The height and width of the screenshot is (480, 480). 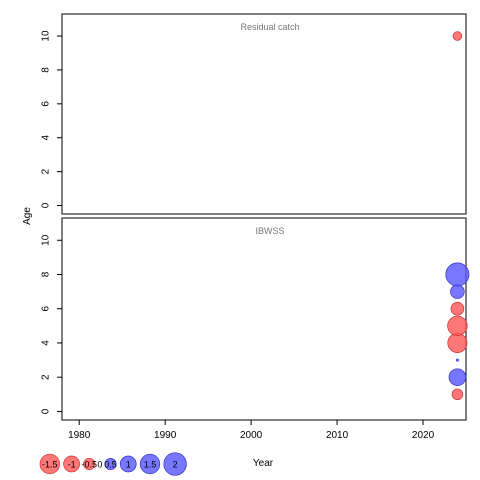 I want to click on x-tick-label: 2020, so click(x=423, y=435).